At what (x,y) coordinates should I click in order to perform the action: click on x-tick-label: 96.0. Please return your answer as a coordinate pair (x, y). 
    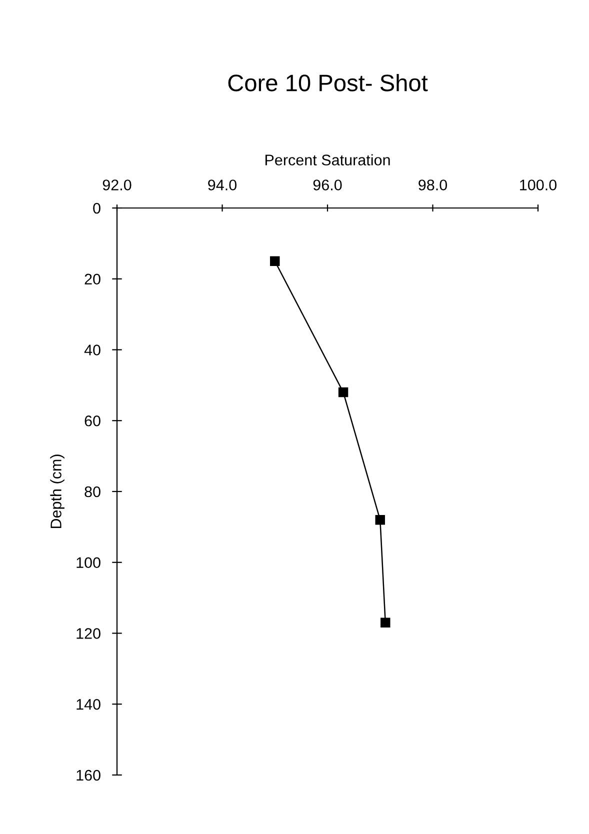
    Looking at the image, I should click on (327, 185).